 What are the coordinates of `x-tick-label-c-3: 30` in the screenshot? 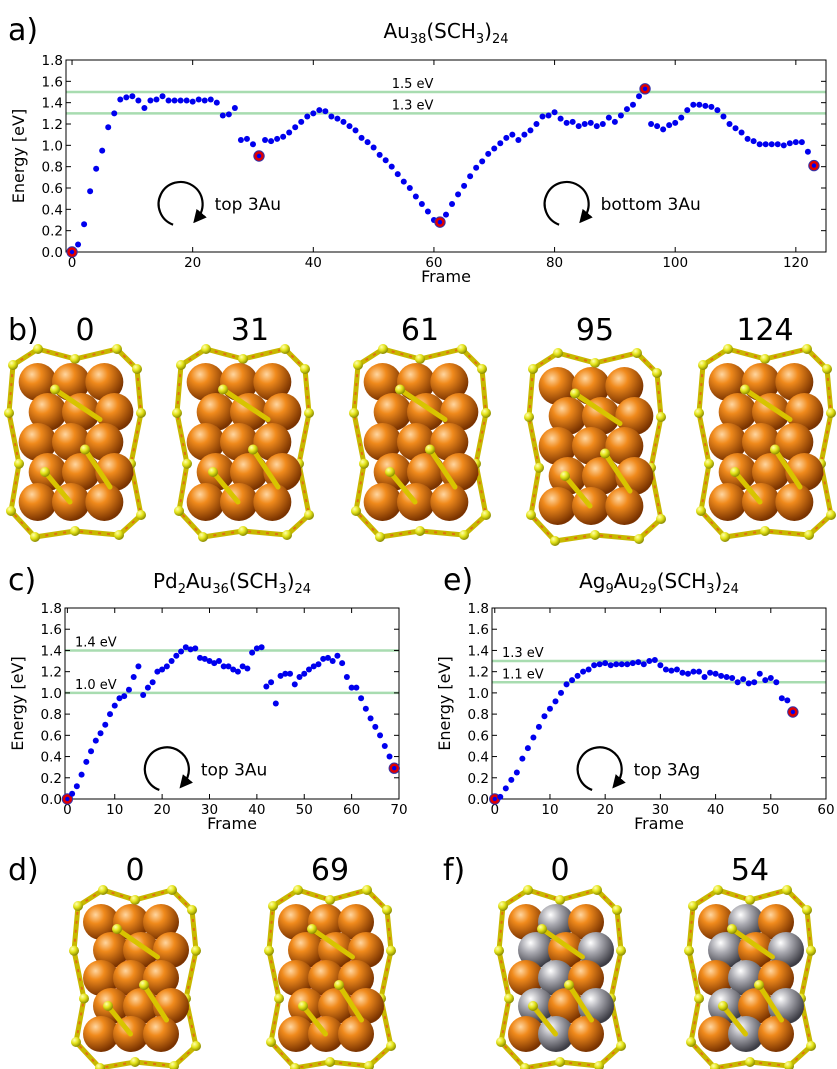 It's located at (209, 810).